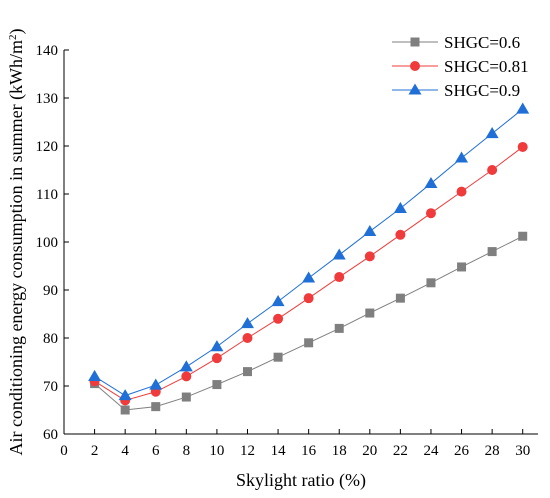 The height and width of the screenshot is (498, 550). Describe the element at coordinates (50, 291) in the screenshot. I see `y-tick-label: 90` at that location.